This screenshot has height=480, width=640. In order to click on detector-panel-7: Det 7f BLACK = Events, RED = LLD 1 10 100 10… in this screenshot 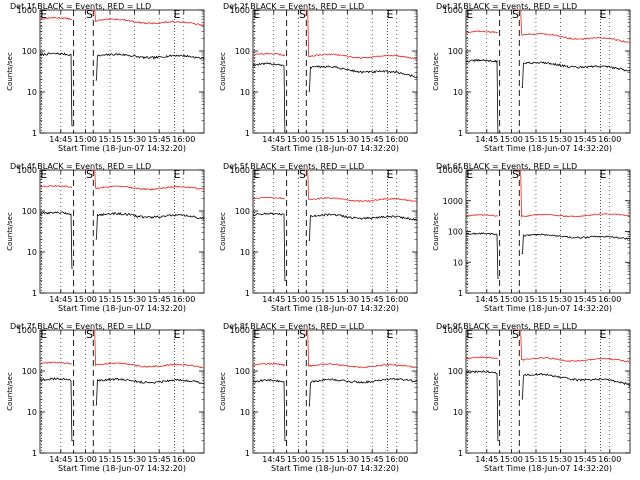, I will do `click(106, 400)`.